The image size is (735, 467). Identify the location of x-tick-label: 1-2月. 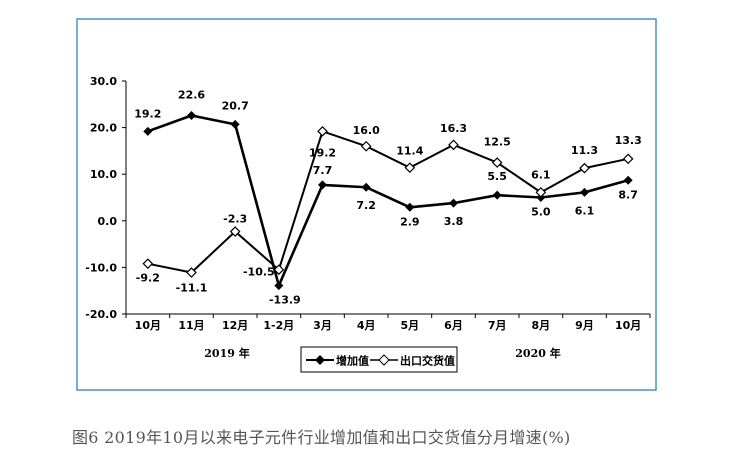
(278, 325).